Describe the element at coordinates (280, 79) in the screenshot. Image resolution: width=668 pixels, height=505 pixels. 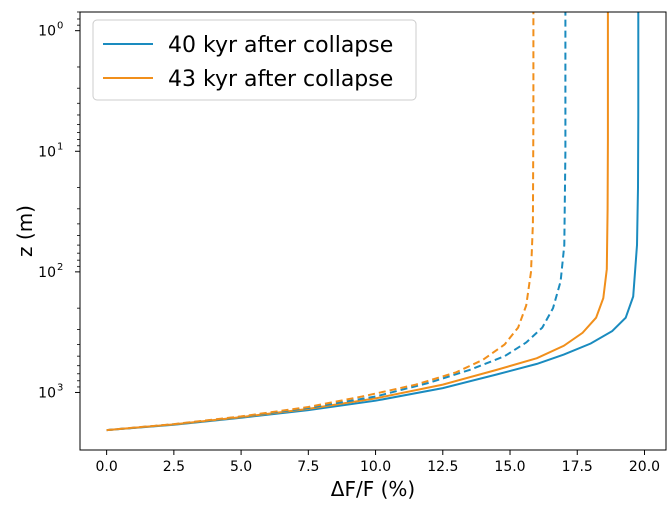
I see `legend-label: 43 kyr after collapse` at that location.